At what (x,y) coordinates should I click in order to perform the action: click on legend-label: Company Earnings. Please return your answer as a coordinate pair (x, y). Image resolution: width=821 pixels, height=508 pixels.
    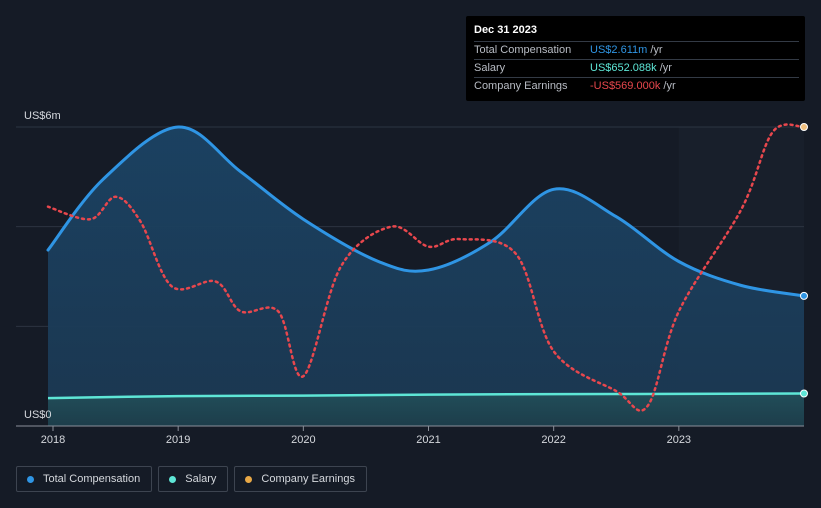
    Looking at the image, I should click on (308, 479).